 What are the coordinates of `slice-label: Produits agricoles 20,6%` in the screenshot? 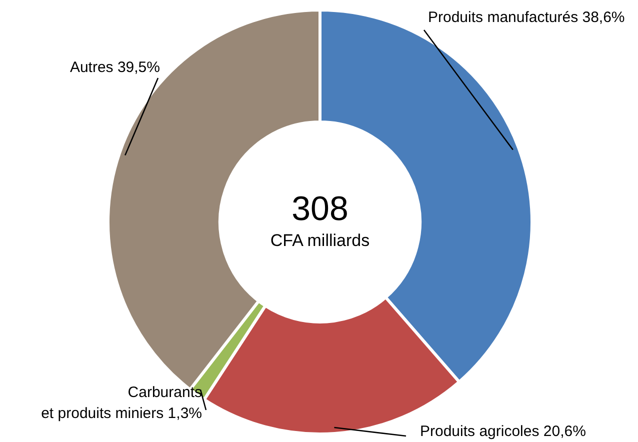 It's located at (503, 431).